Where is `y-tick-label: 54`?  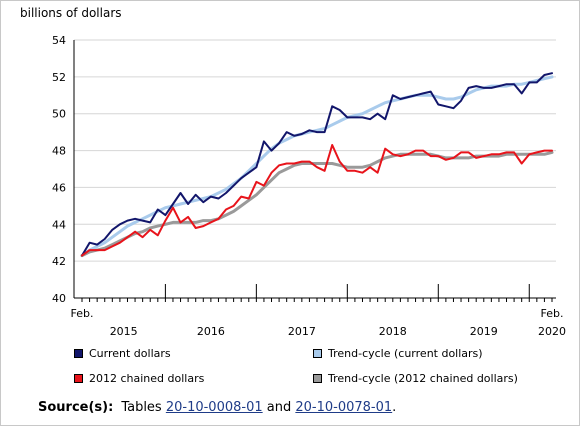 y-tick-label: 54 is located at coordinates (59, 40).